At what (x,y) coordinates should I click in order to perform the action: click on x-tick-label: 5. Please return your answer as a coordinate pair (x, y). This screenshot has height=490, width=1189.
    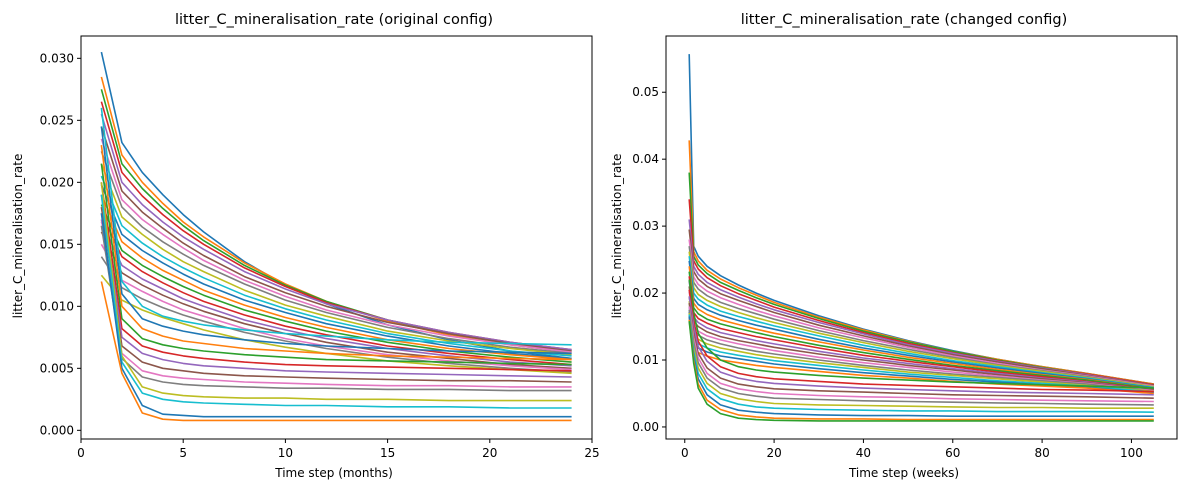
    Looking at the image, I should click on (183, 453).